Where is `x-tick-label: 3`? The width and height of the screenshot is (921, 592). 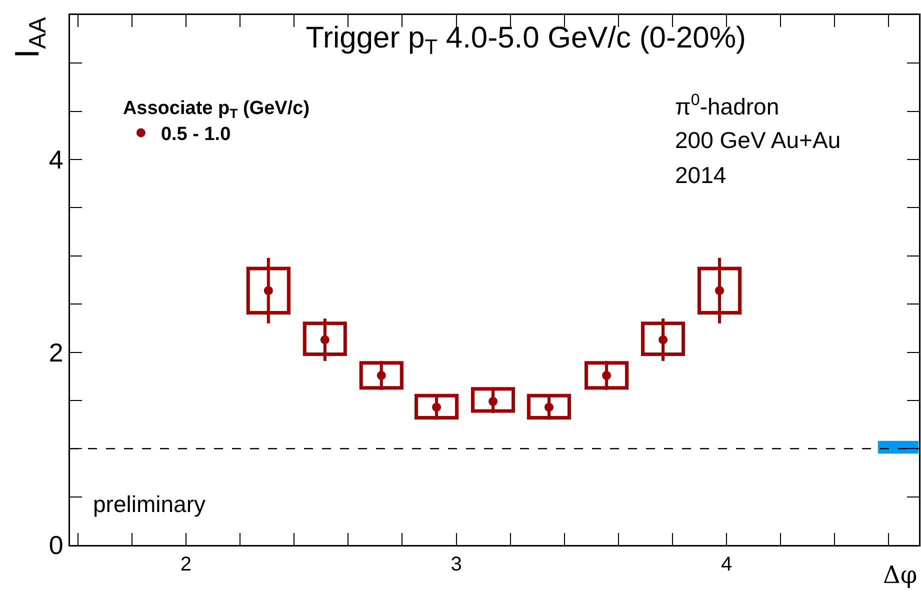
x-tick-label: 3 is located at coordinates (456, 565).